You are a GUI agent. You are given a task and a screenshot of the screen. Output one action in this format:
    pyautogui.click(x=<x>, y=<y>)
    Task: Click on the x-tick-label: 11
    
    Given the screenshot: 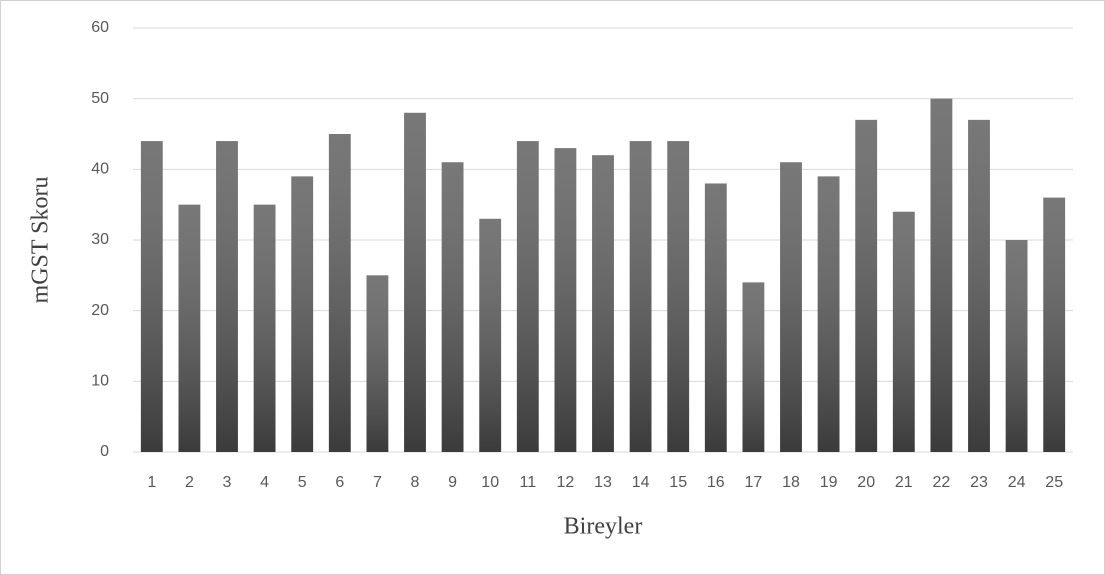 What is the action you would take?
    pyautogui.click(x=527, y=482)
    